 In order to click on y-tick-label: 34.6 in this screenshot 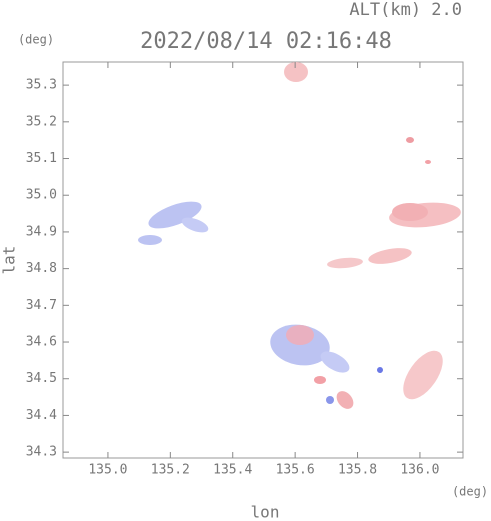, I will do `click(41, 342)`.